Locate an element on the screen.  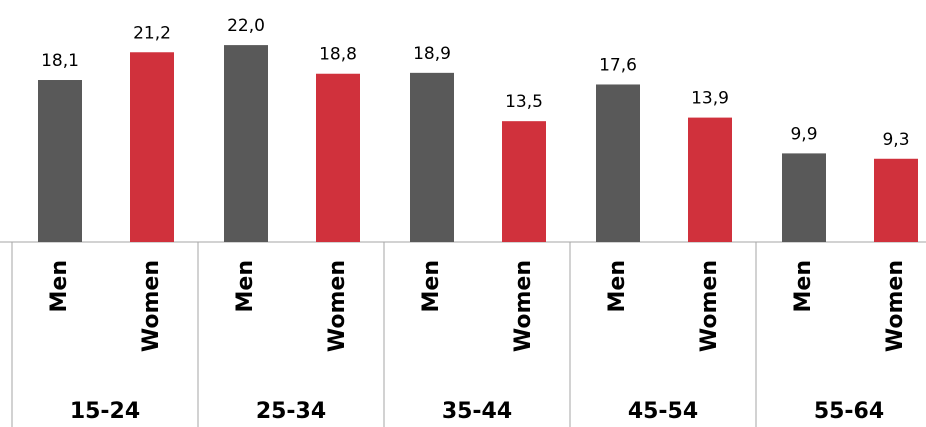
value-label: 18,8 is located at coordinates (338, 55).